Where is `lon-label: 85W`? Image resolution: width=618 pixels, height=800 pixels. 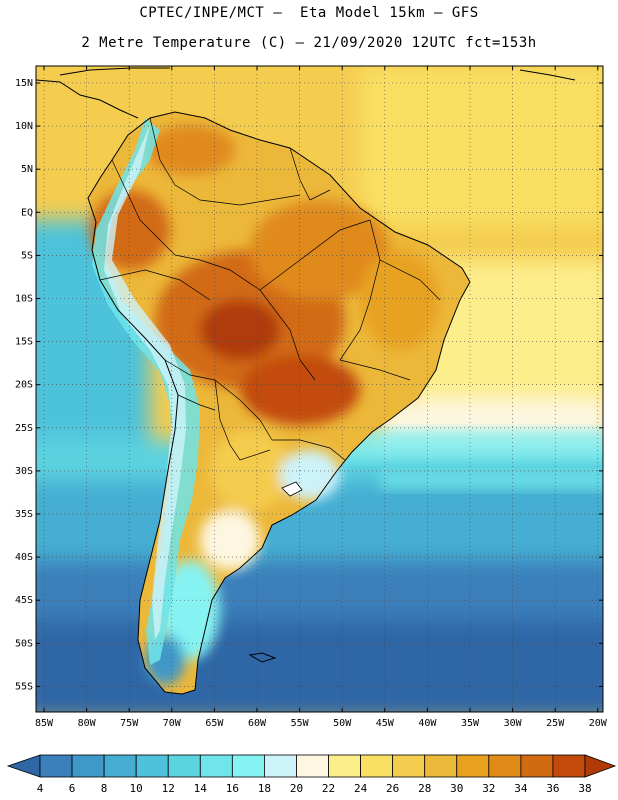
lon-label: 85W is located at coordinates (44, 723).